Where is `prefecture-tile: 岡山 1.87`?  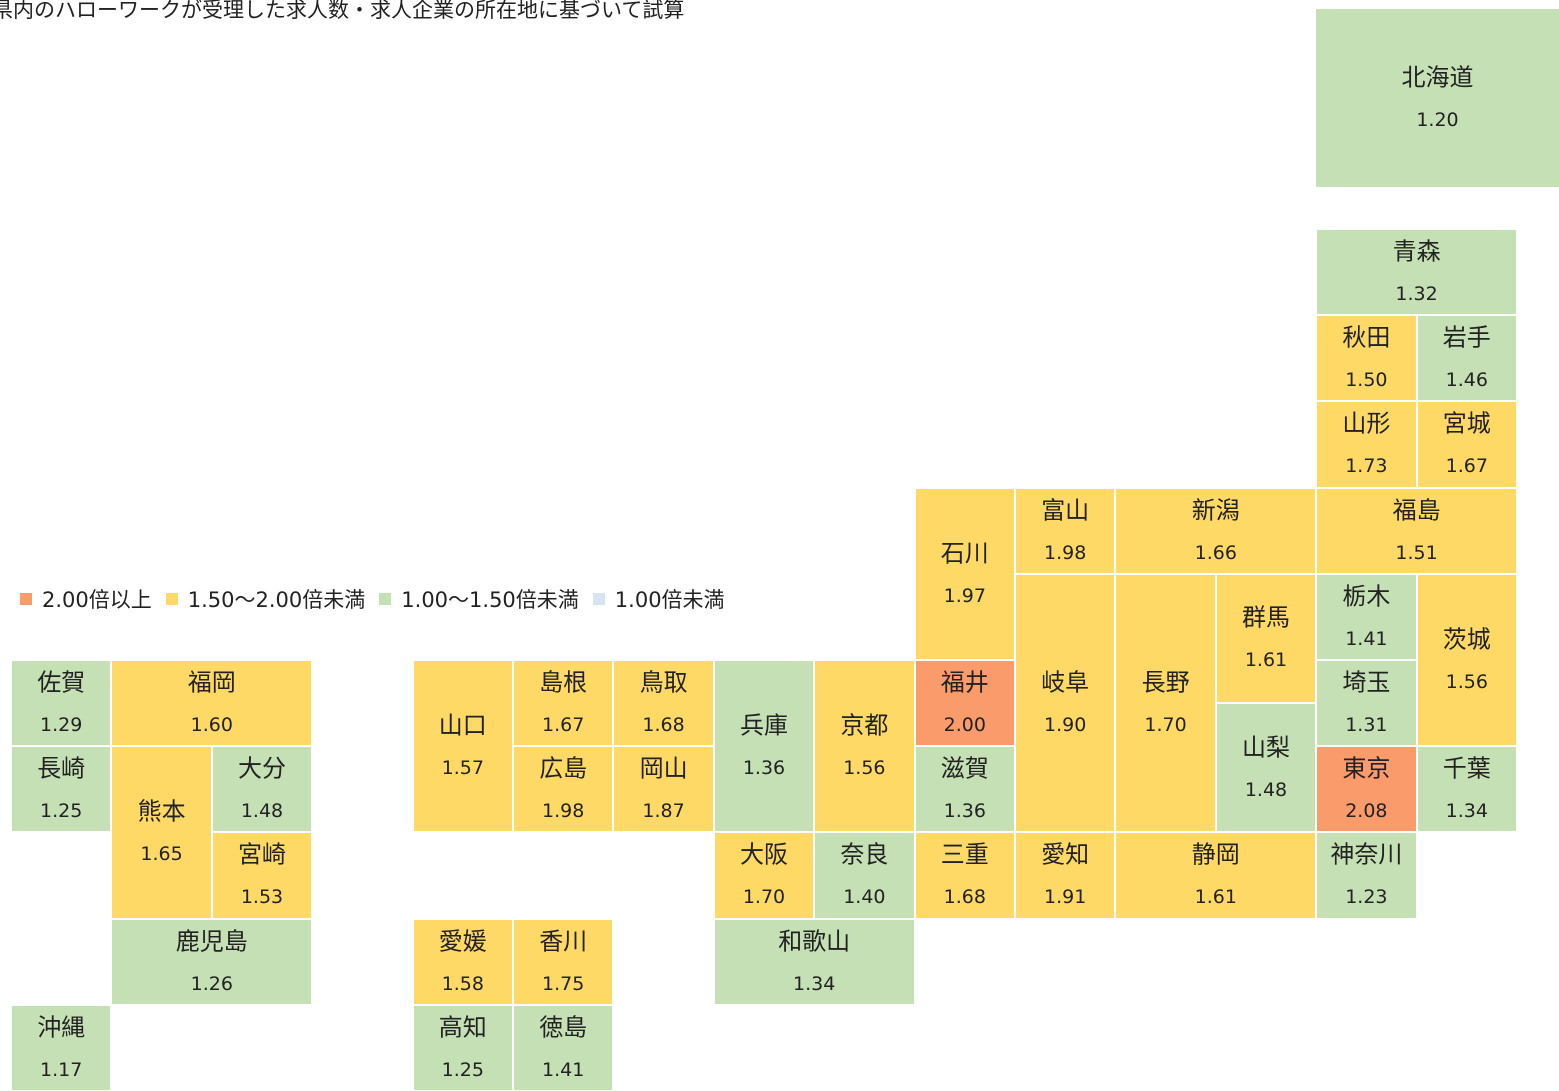
prefecture-tile: 岡山 1.87 is located at coordinates (663, 789).